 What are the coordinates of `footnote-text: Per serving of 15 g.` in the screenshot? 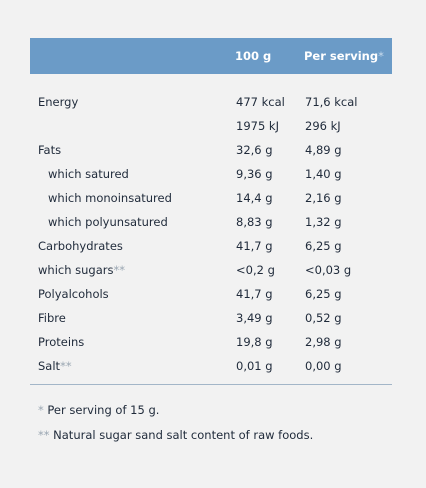 It's located at (103, 410).